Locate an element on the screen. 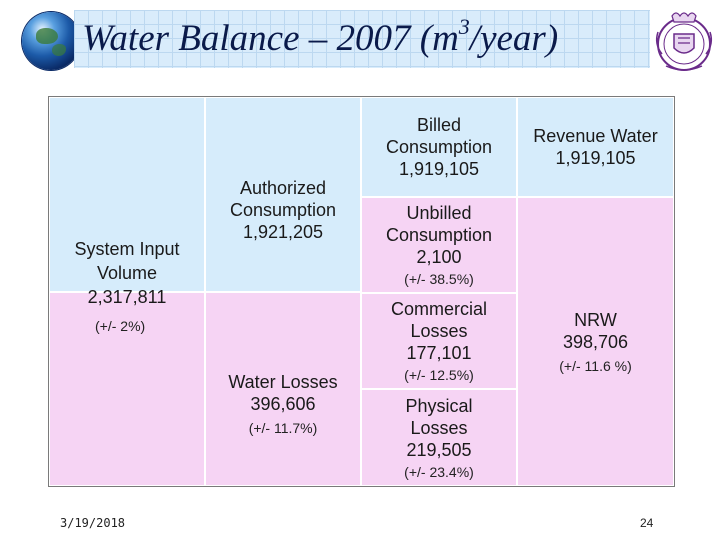 The image size is (720, 540). physical-label: Physical Losses is located at coordinates (439, 416).